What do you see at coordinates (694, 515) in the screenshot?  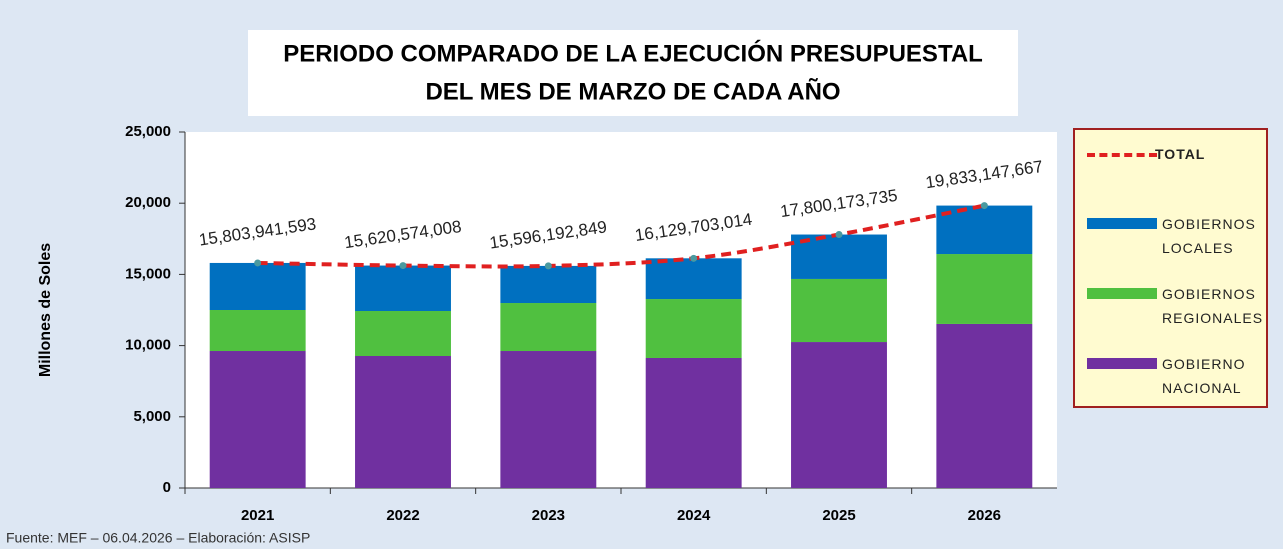 I see `x-tick-label: 2024` at bounding box center [694, 515].